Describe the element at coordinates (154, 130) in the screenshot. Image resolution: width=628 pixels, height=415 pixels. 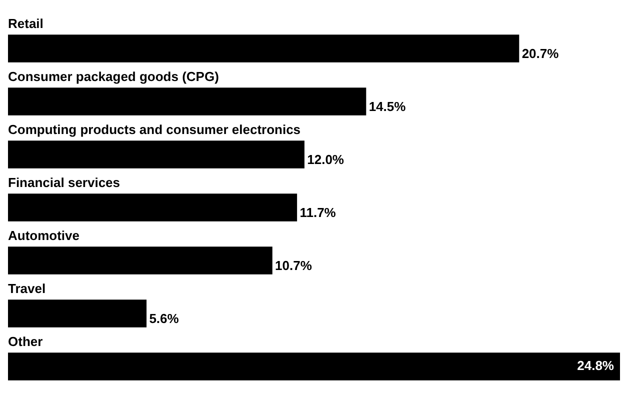
I see `y-tick-label: Computing products and consumer electronics` at that location.